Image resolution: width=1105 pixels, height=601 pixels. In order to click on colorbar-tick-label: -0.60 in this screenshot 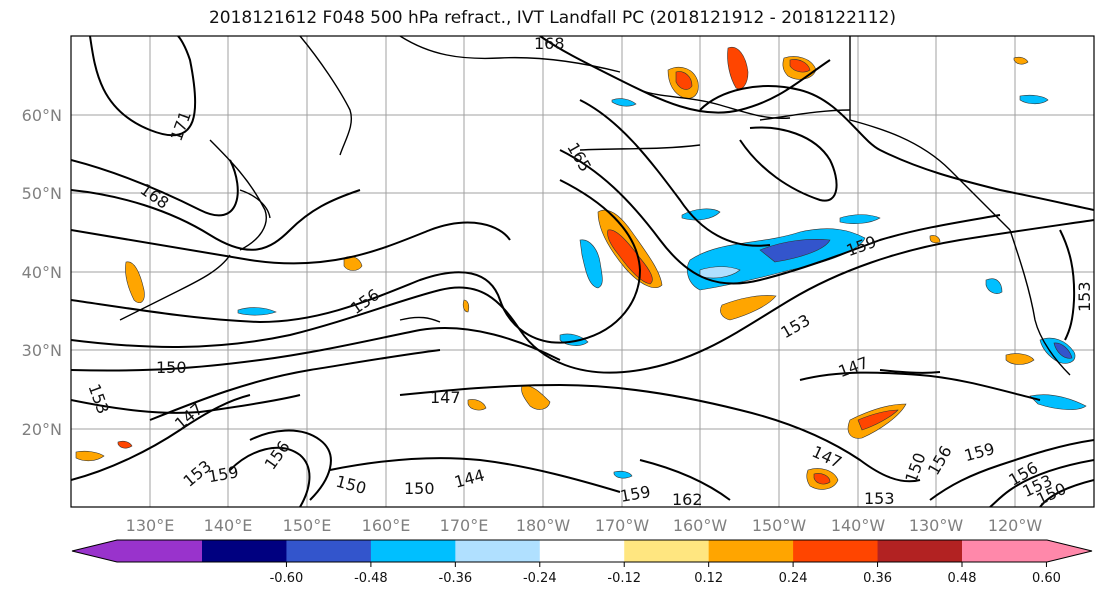, I will do `click(287, 578)`.